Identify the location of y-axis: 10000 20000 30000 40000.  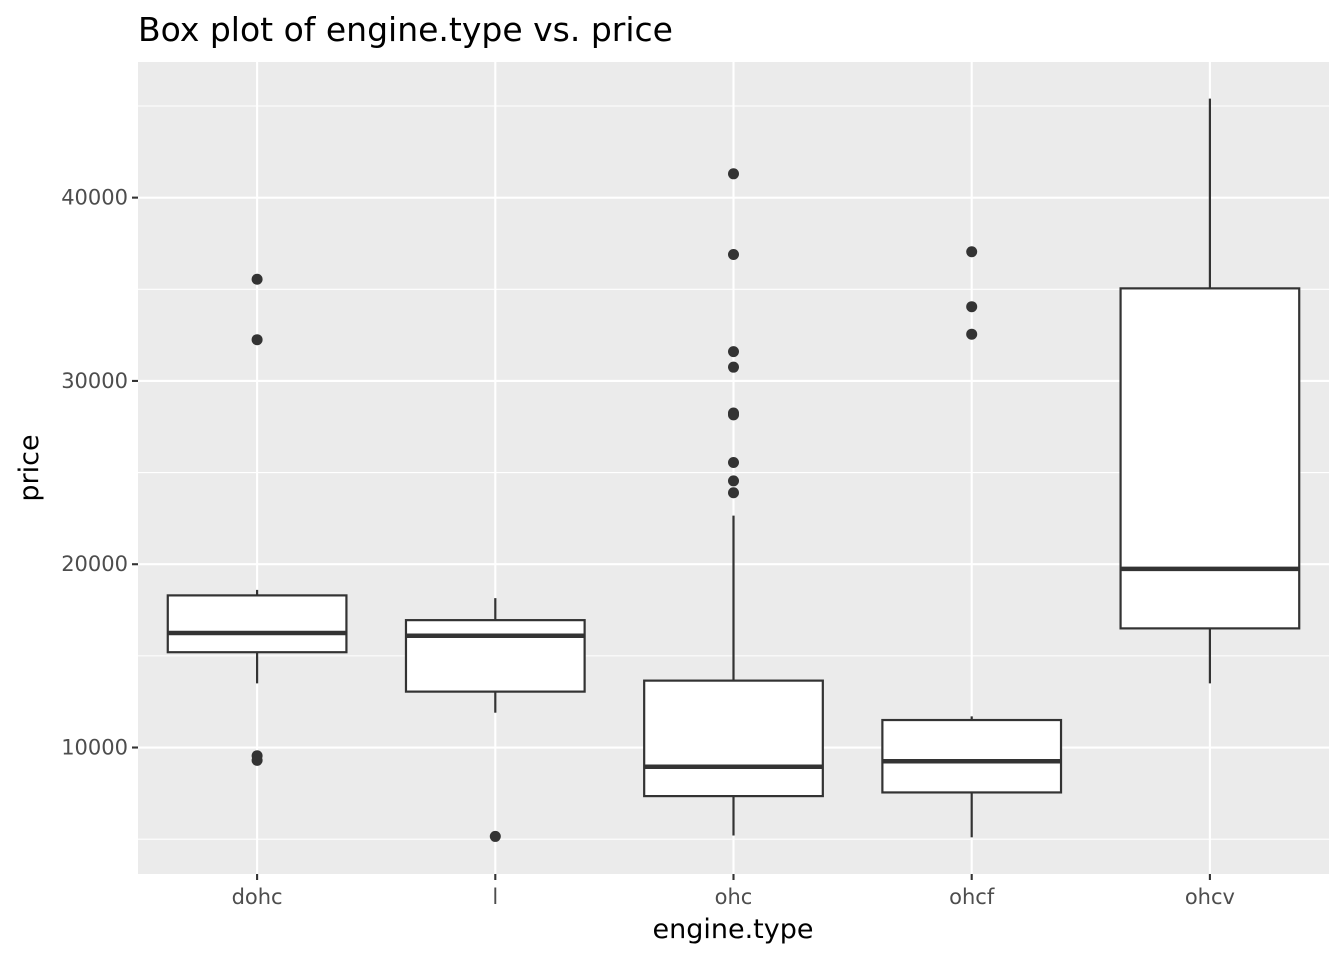
(99, 473).